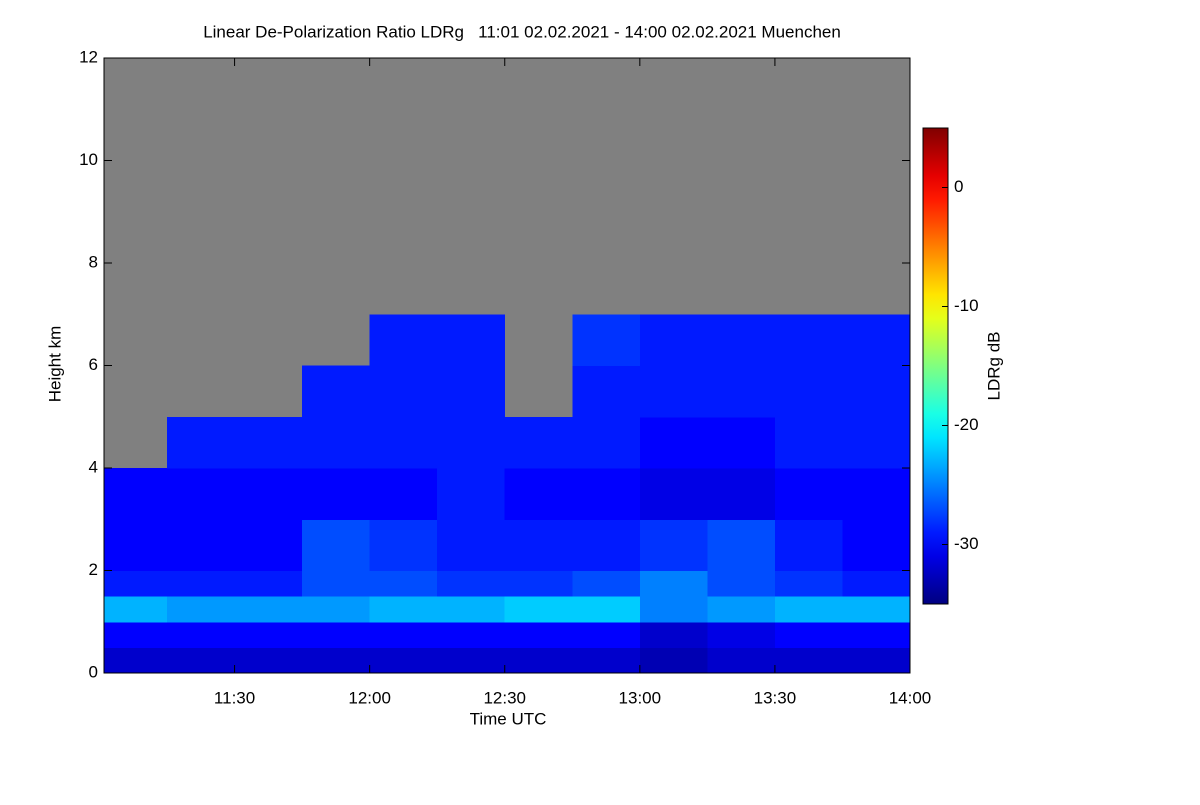 This screenshot has width=1200, height=805. I want to click on colorbar-label: LDRg dB, so click(993, 366).